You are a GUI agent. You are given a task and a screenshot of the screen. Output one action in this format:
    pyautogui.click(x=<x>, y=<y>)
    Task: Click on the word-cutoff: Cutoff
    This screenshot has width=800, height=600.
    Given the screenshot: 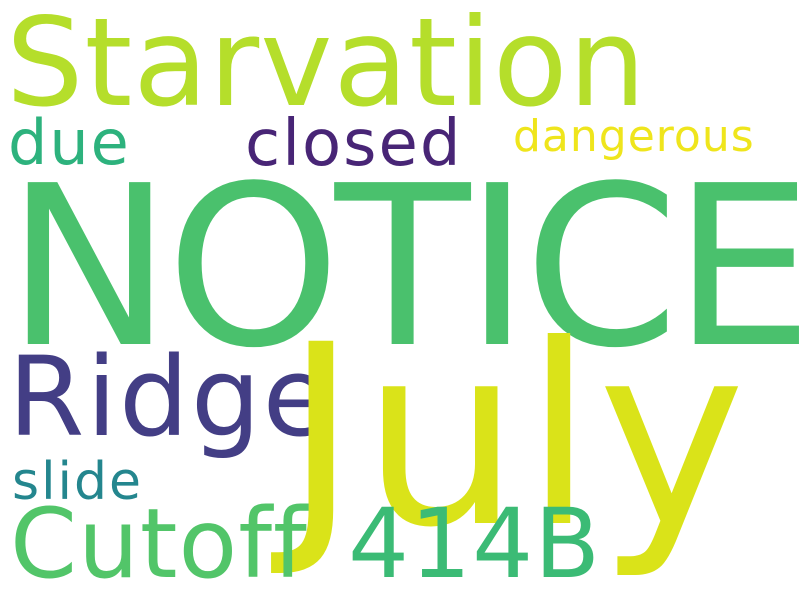 What is the action you would take?
    pyautogui.click(x=159, y=544)
    